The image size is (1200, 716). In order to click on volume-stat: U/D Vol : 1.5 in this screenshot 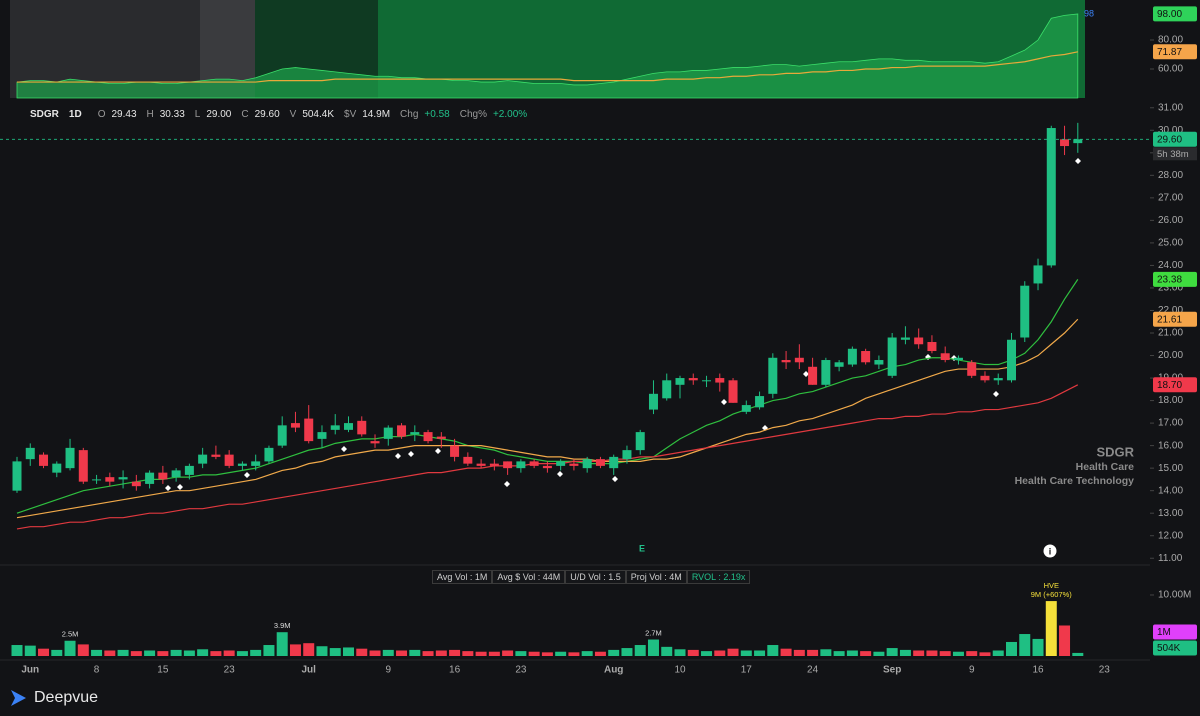, I will do `click(595, 577)`.